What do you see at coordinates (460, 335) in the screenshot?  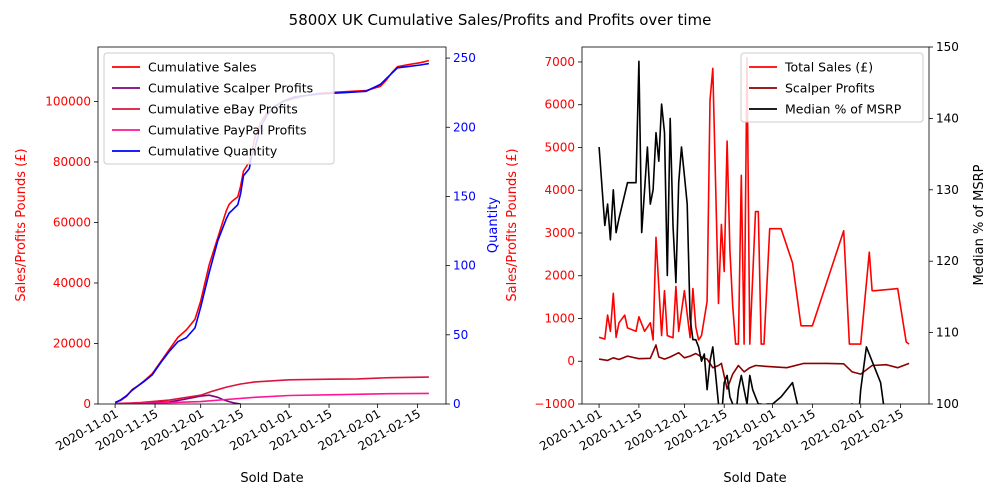 I see `left-y2-tick-label: 50` at bounding box center [460, 335].